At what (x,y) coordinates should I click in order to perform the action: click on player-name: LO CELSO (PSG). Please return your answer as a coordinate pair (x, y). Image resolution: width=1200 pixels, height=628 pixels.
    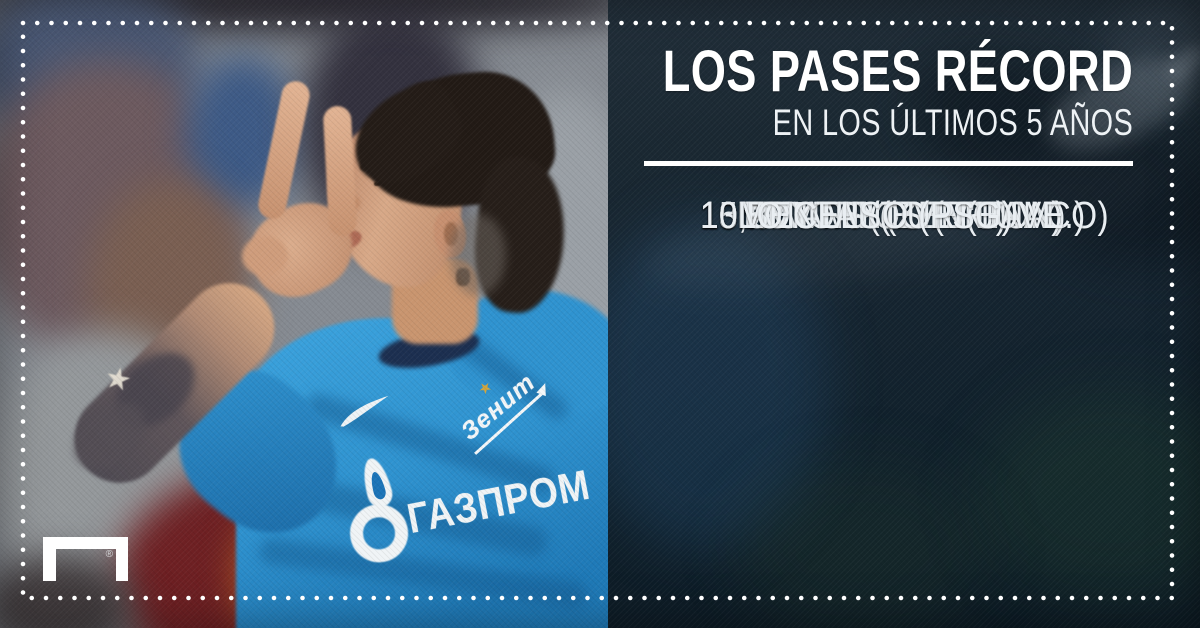
    Looking at the image, I should click on (875, 216).